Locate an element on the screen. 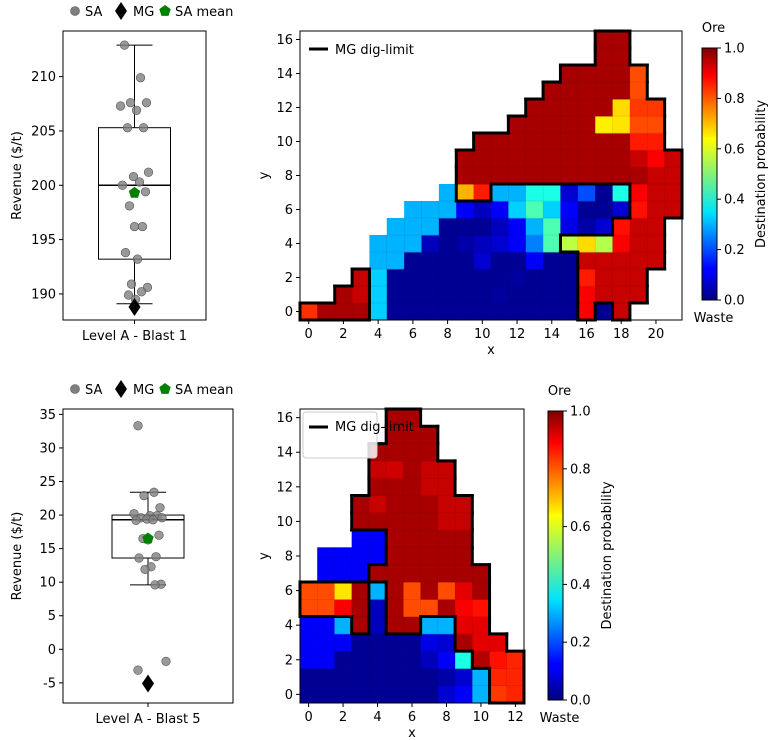 This screenshot has height=740, width=779. y-tick-label: 190 is located at coordinates (43, 294).